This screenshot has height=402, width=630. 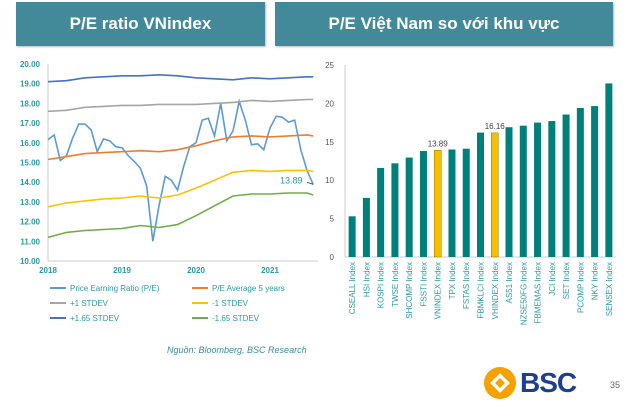 I want to click on legend-label: -1.65 STDEV, so click(x=236, y=318).